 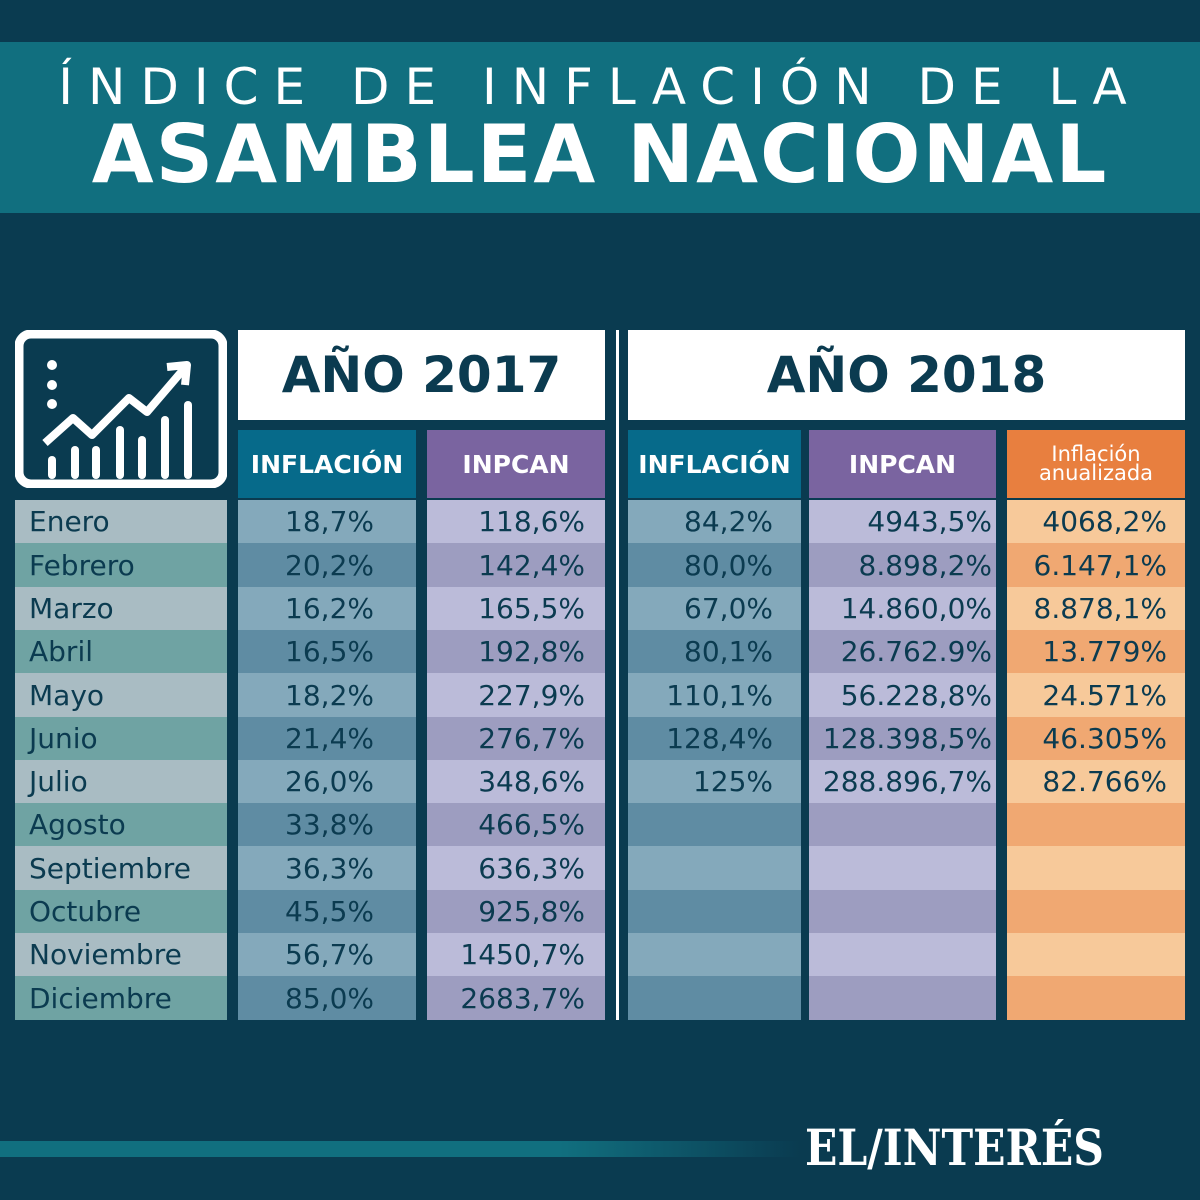 What do you see at coordinates (327, 738) in the screenshot?
I see `cell-inflacion-2017: 21,4%` at bounding box center [327, 738].